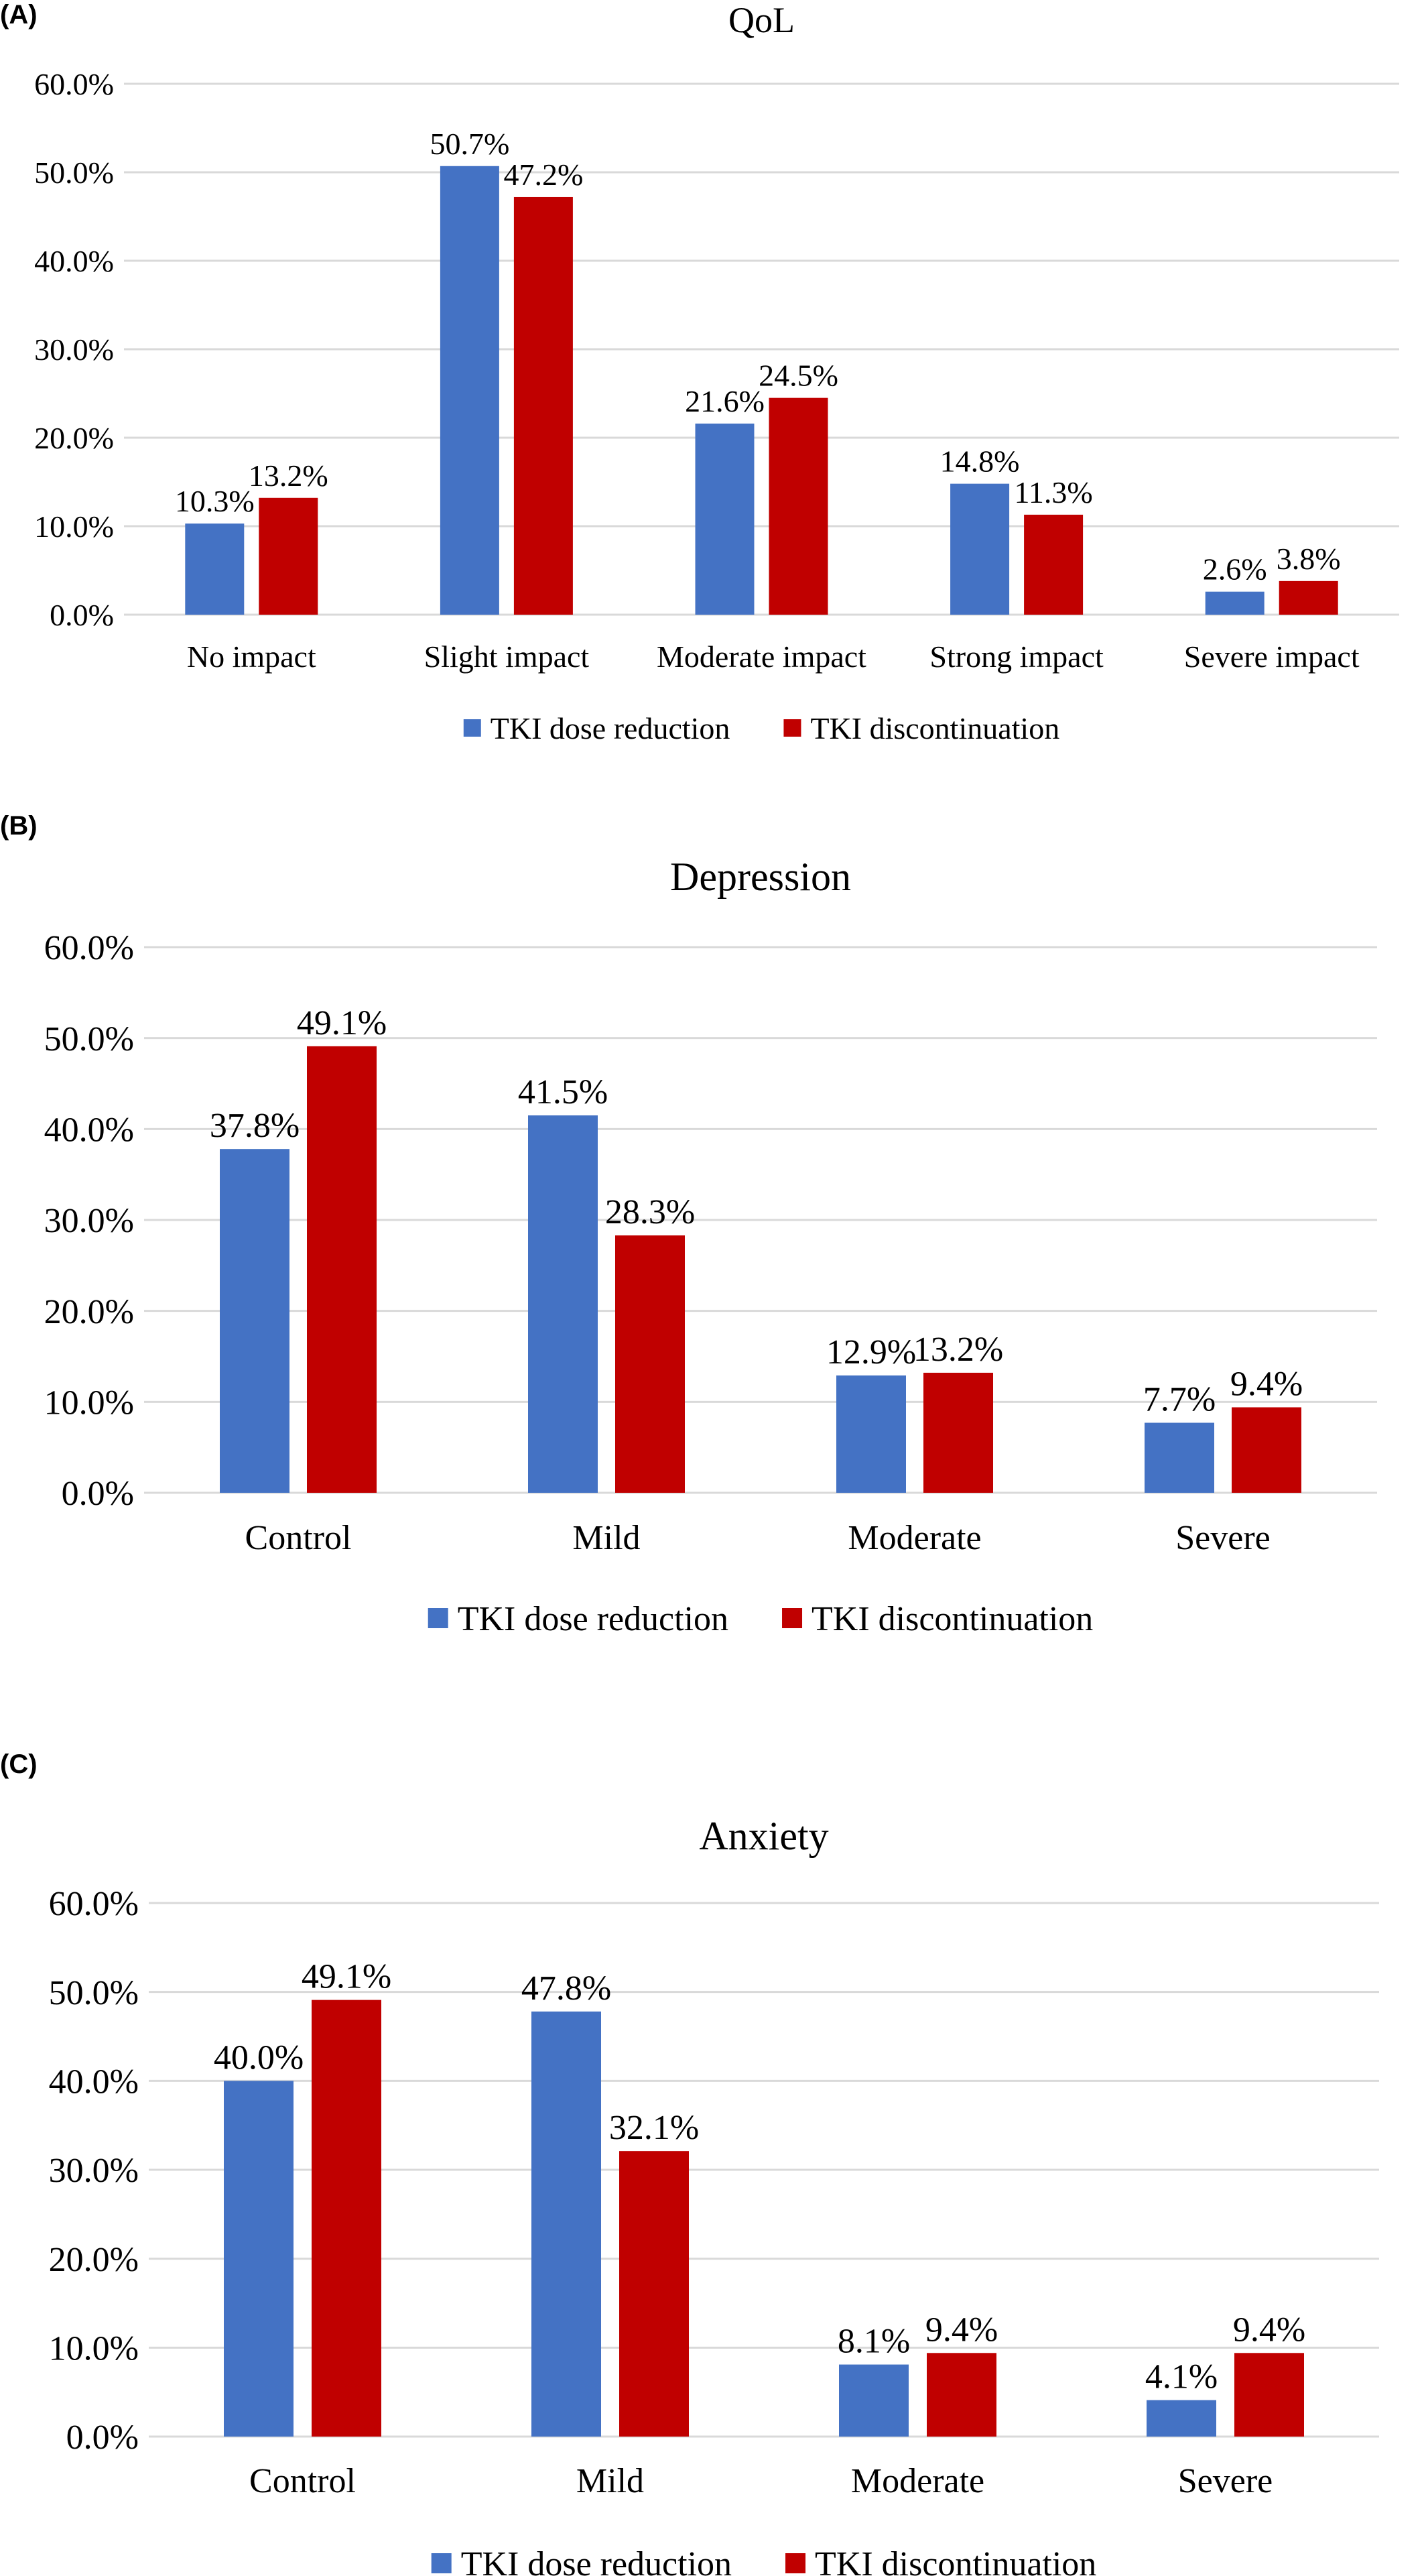 This screenshot has width=1426, height=2576. Describe the element at coordinates (1181, 2377) in the screenshot. I see `data-label: 4.1%` at that location.